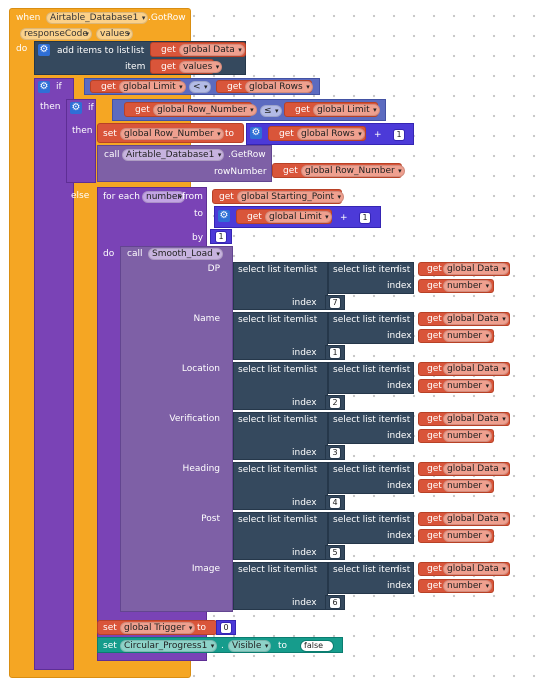 This screenshot has width=540, height=693. What do you see at coordinates (201, 67) in the screenshot?
I see `var-dropdown: values` at bounding box center [201, 67].